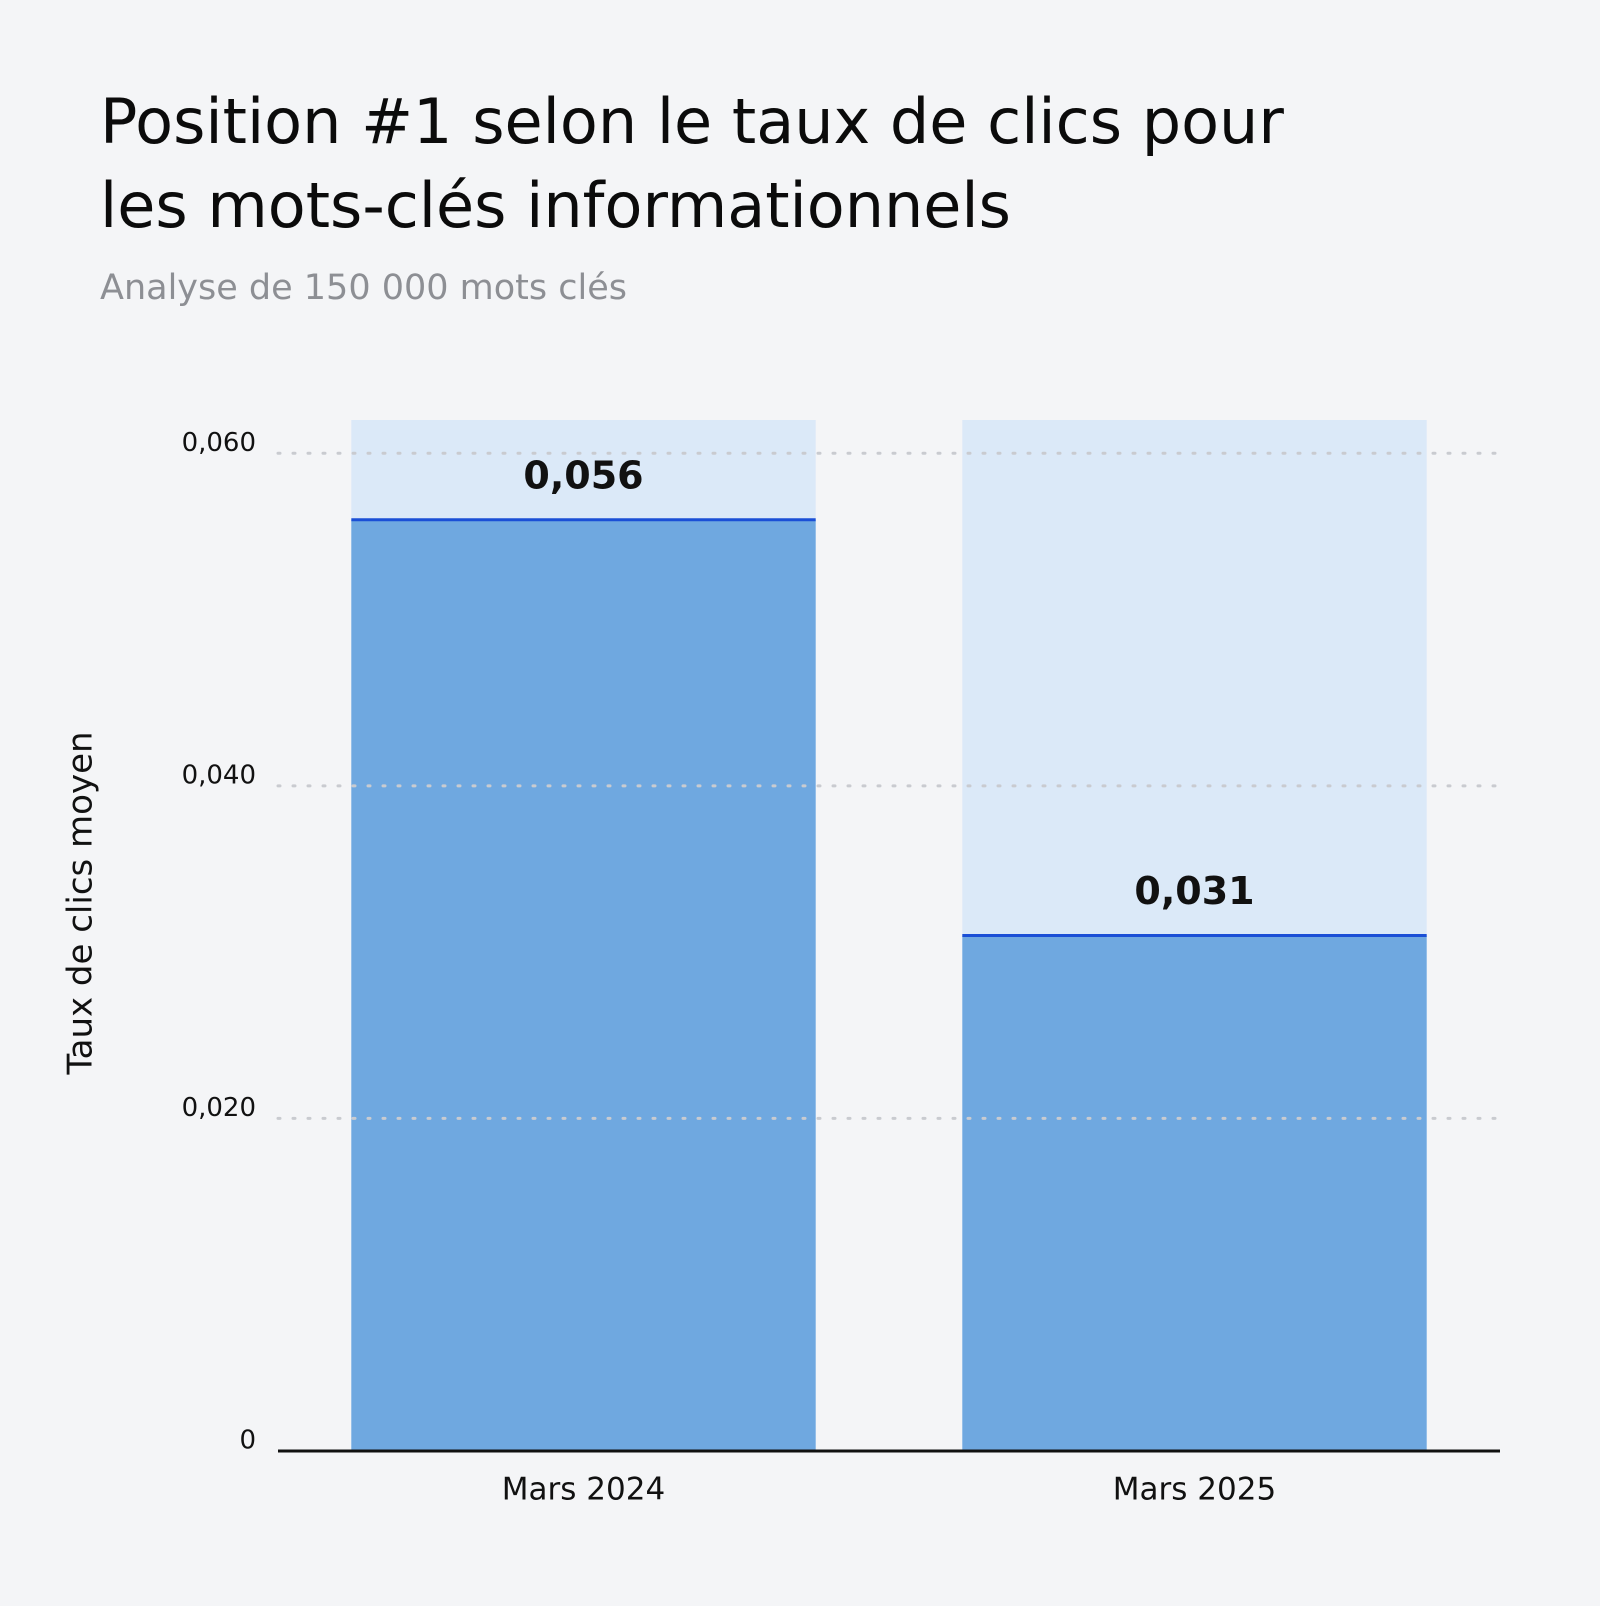 This screenshot has width=1600, height=1606. I want to click on y-tick-label: 0,060, so click(219, 443).